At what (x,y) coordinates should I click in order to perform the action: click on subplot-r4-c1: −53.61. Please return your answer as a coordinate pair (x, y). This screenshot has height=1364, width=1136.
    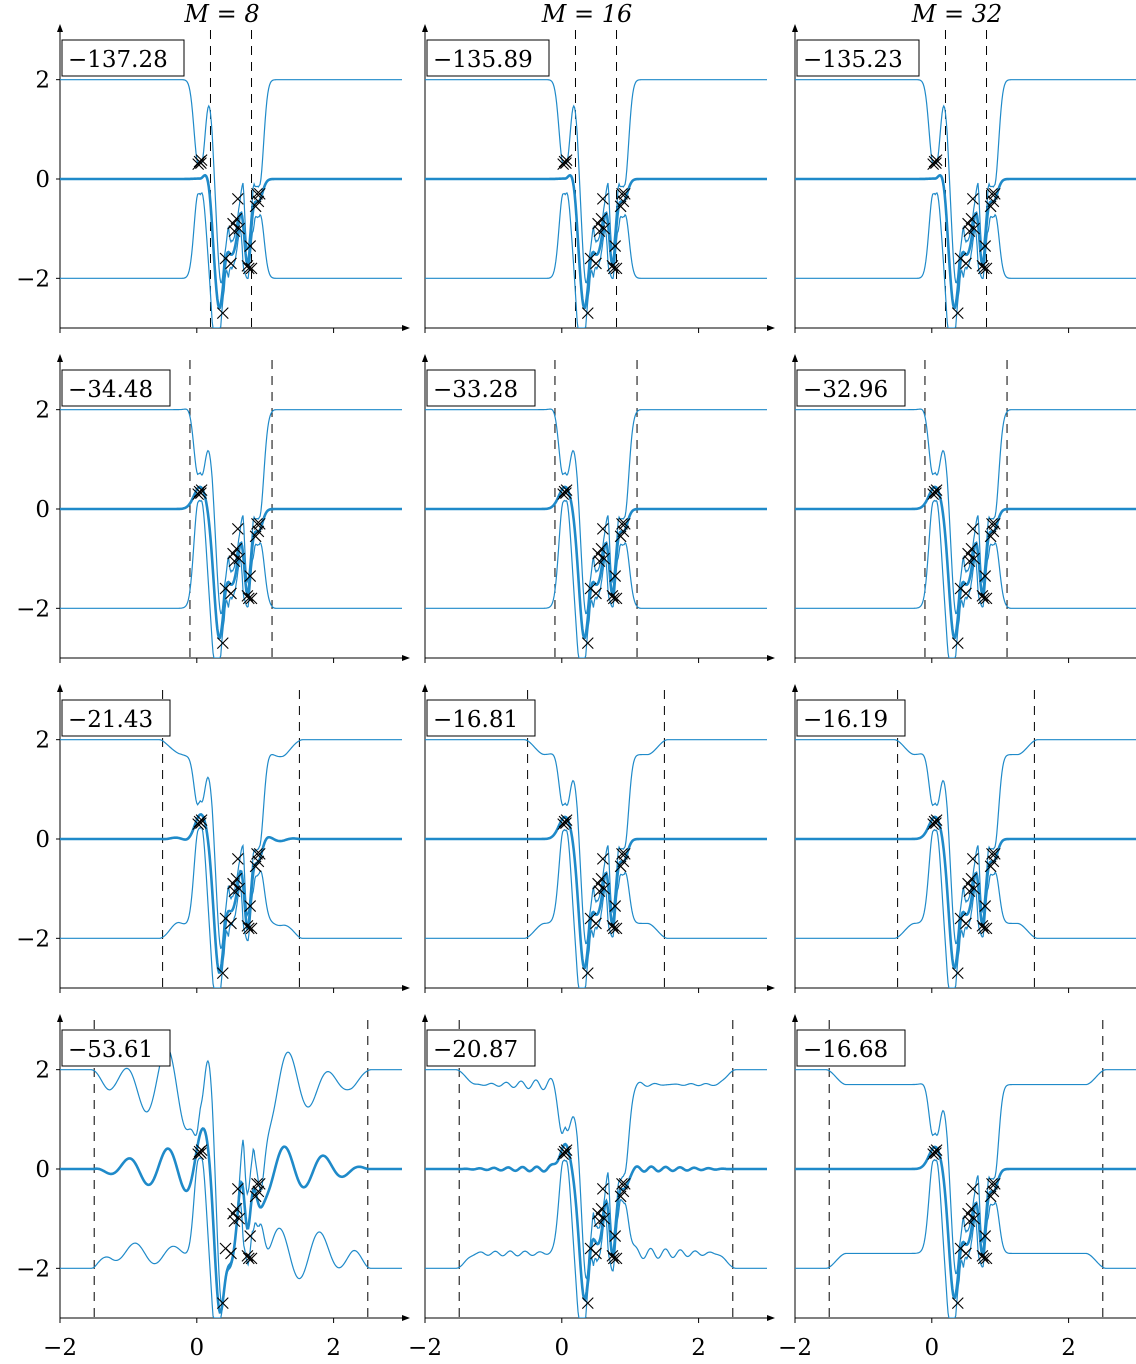
    Looking at the image, I should click on (233, 1168).